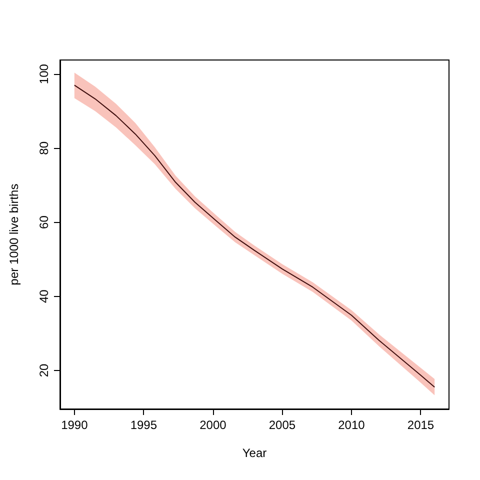  Describe the element at coordinates (352, 425) in the screenshot. I see `x-tick-label: 2010` at that location.